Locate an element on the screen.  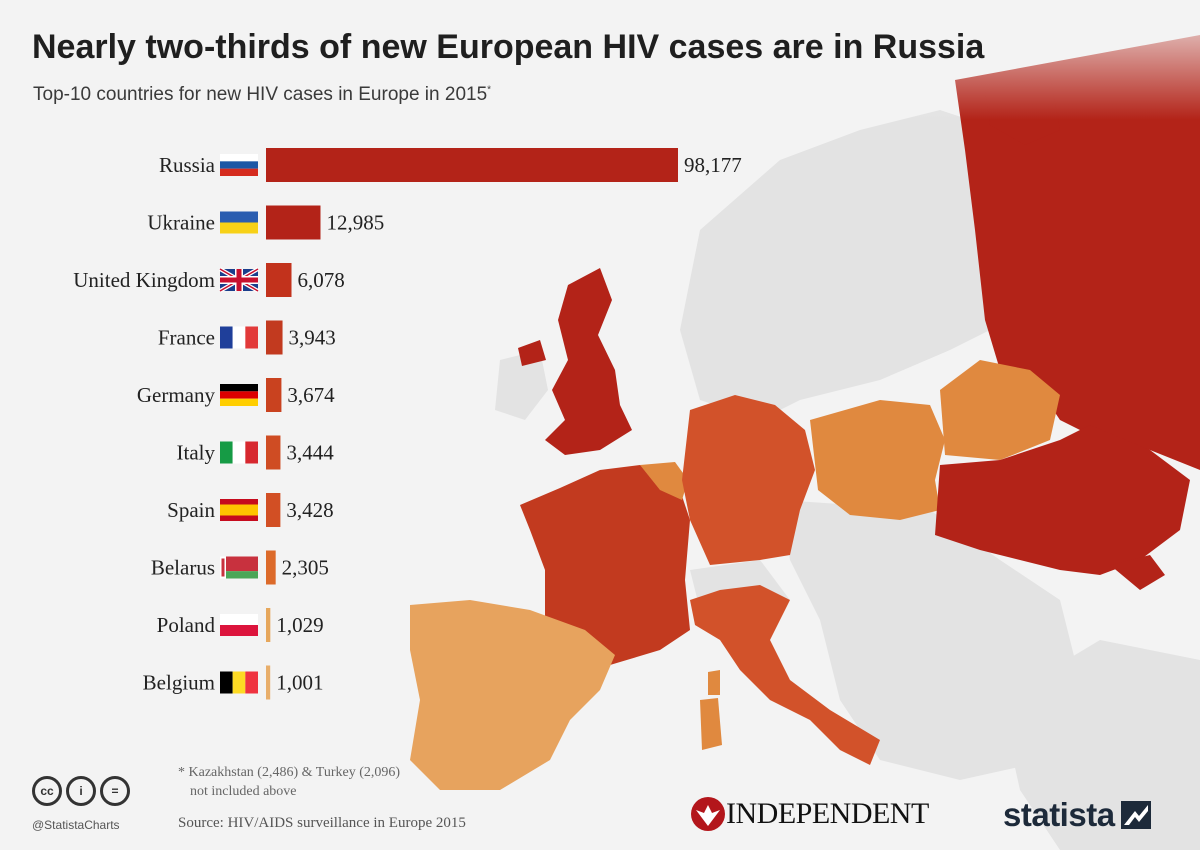
category-label-france: France is located at coordinates (186, 338).